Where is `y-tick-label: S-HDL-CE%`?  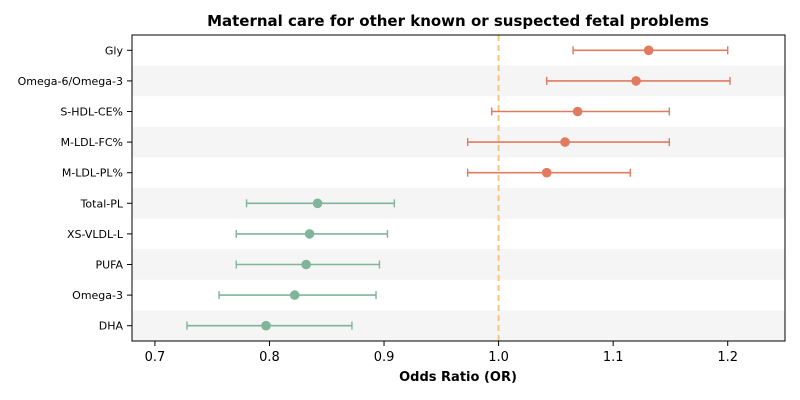
y-tick-label: S-HDL-CE% is located at coordinates (91, 112).